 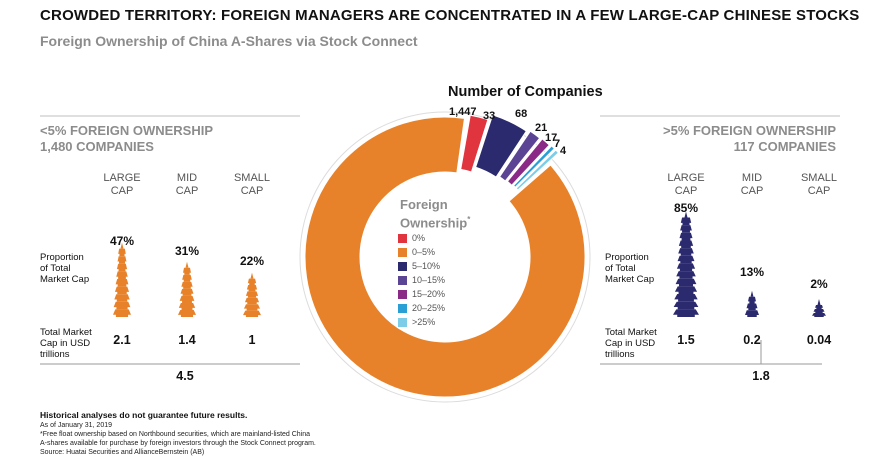 I want to click on legend-title: Foreign Ownership*, so click(x=435, y=213).